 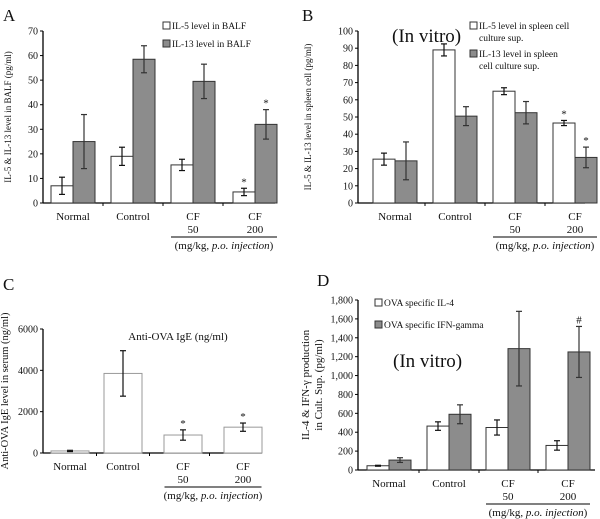 What do you see at coordinates (345, 414) in the screenshot?
I see `y-tick-label: 600` at bounding box center [345, 414].